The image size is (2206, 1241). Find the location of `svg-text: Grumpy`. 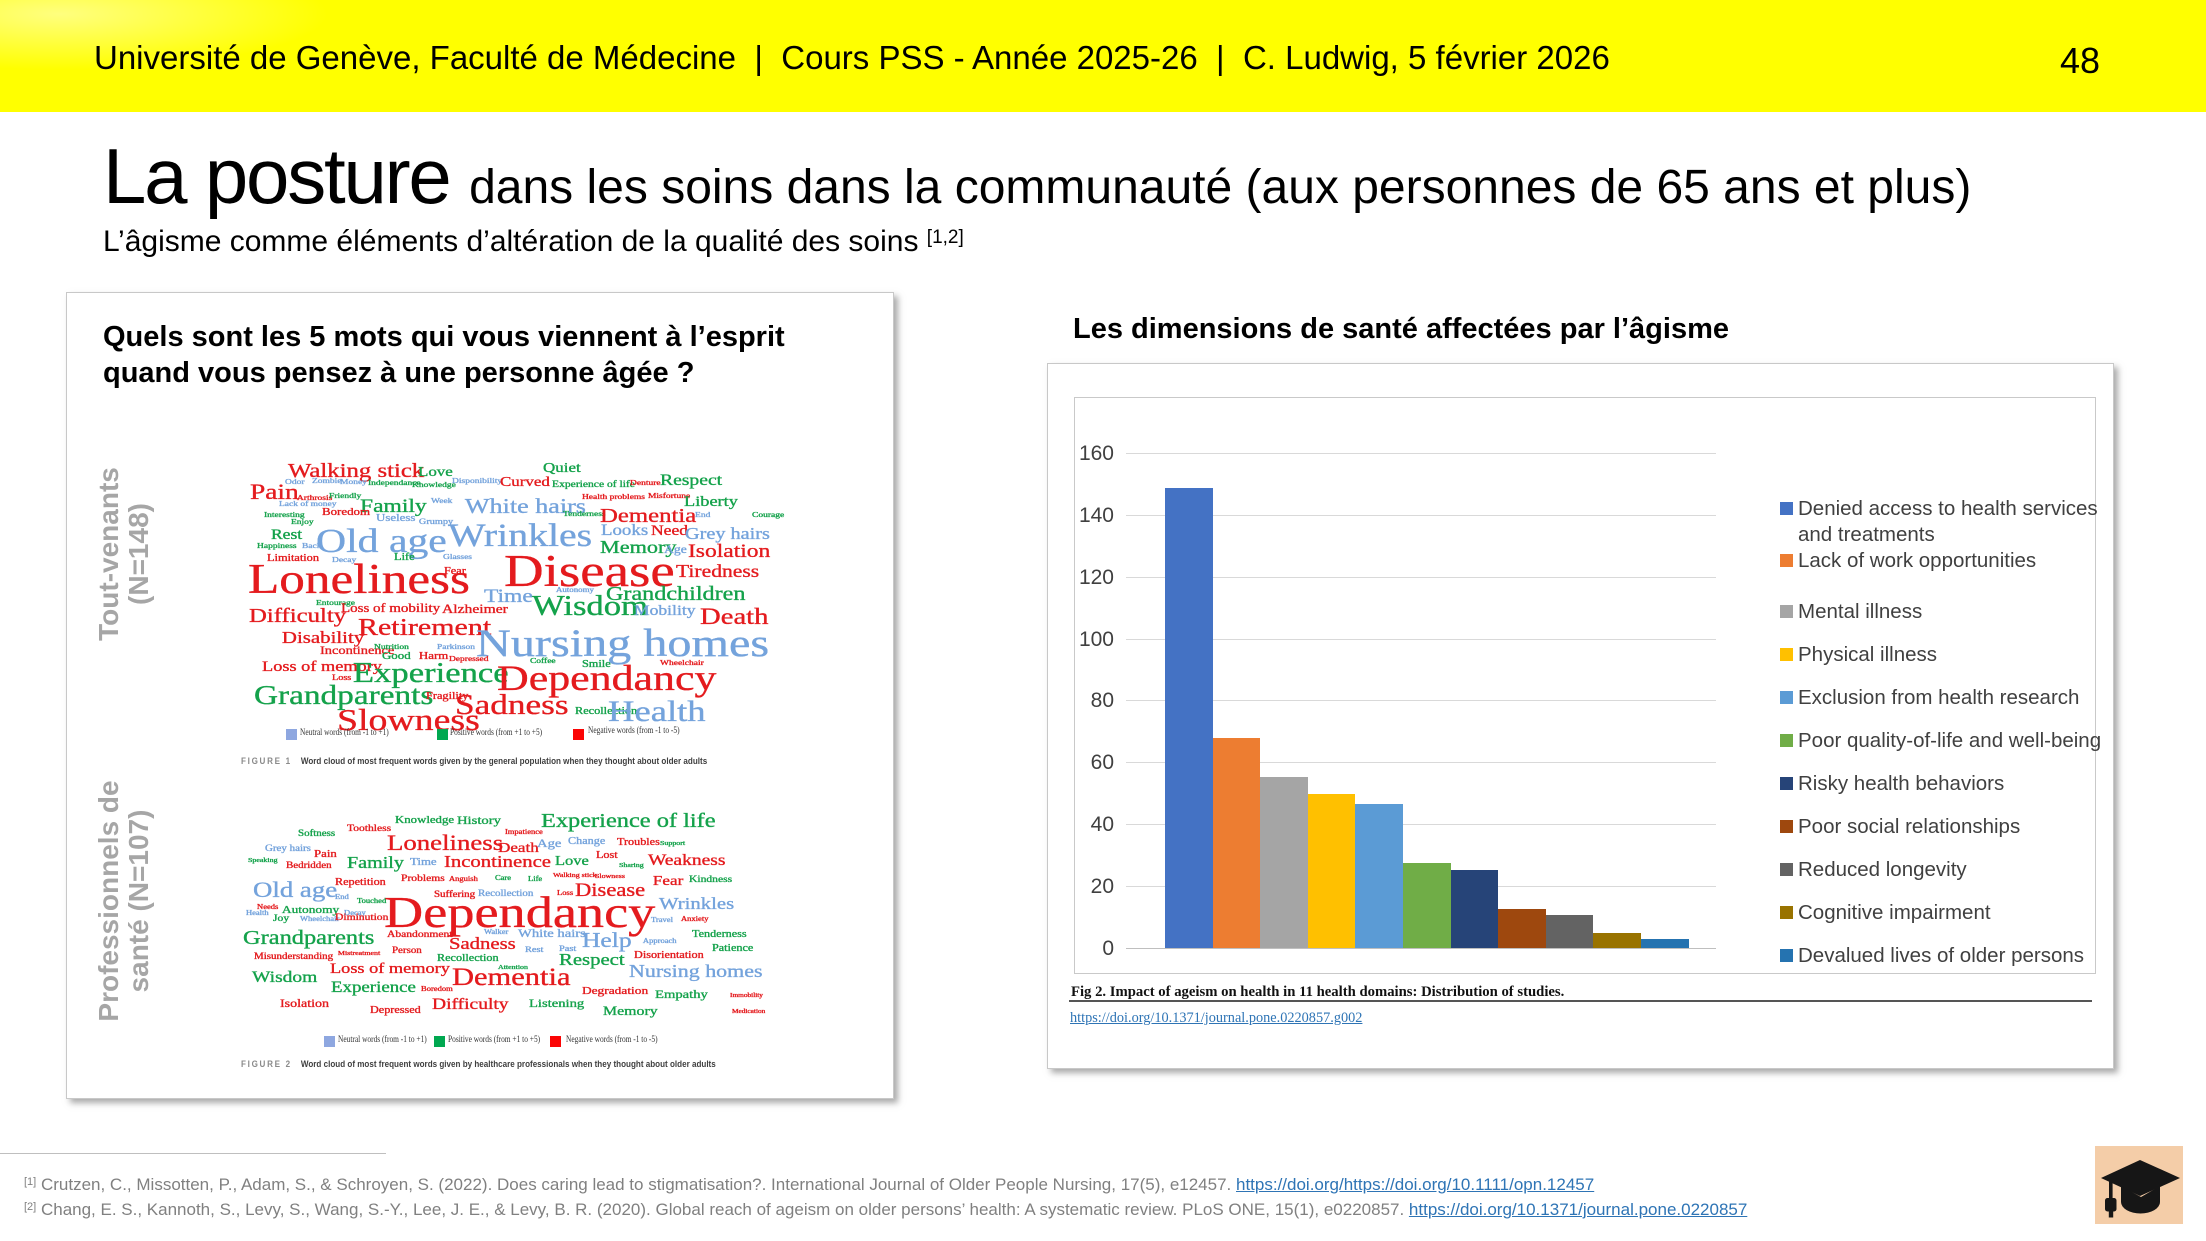

svg-text: Grumpy is located at coordinates (436, 522).